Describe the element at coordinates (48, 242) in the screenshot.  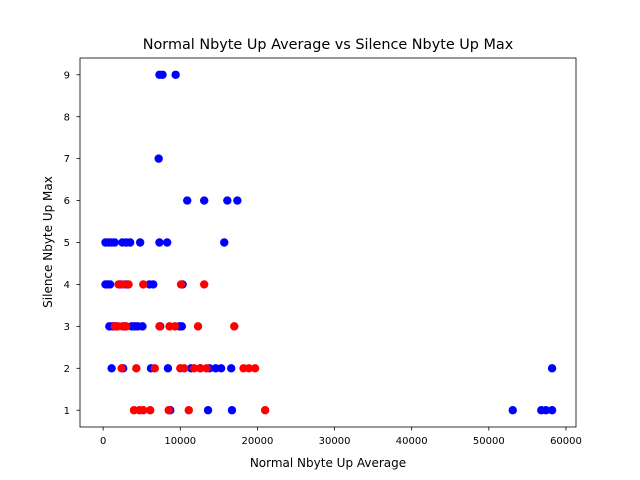
I see `y-axis-label: Silence Nbyte Up Max` at that location.